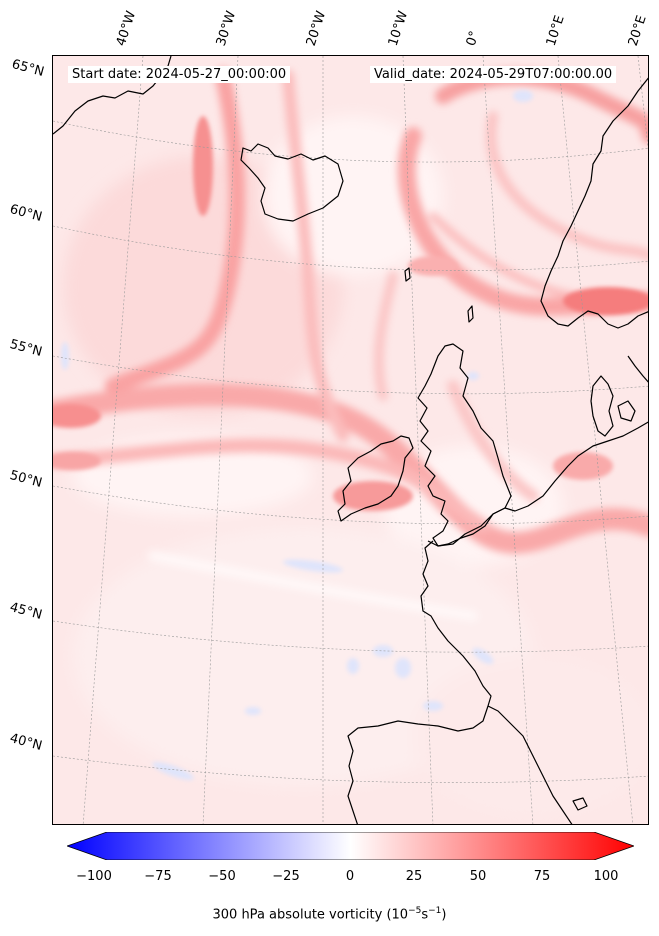 The width and height of the screenshot is (659, 936). Describe the element at coordinates (26, 479) in the screenshot. I see `lat-label-50n: 50°N` at that location.